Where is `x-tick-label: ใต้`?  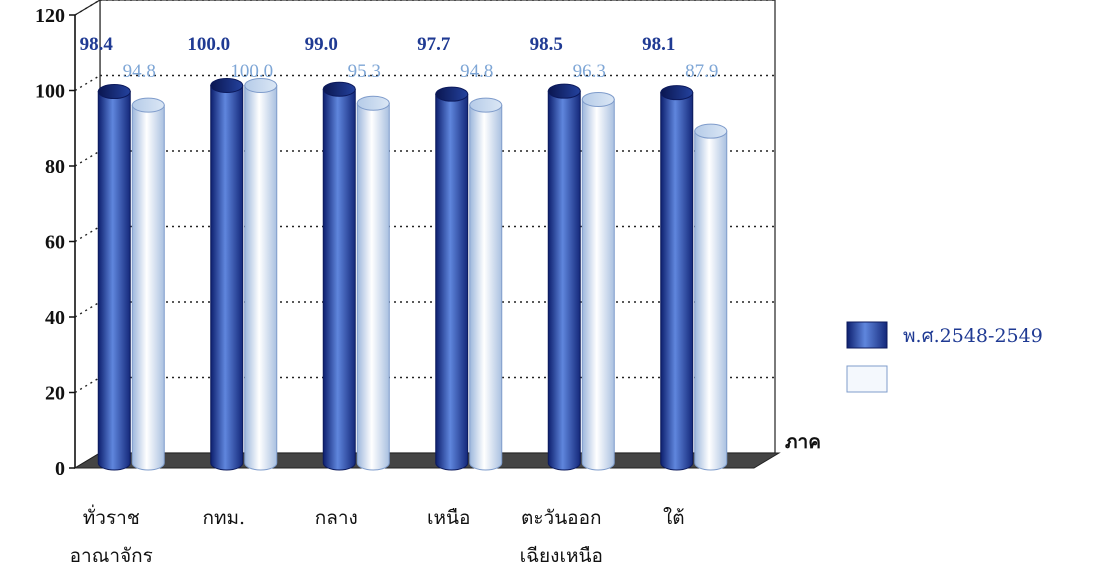
x-tick-label: ใต้ is located at coordinates (674, 518).